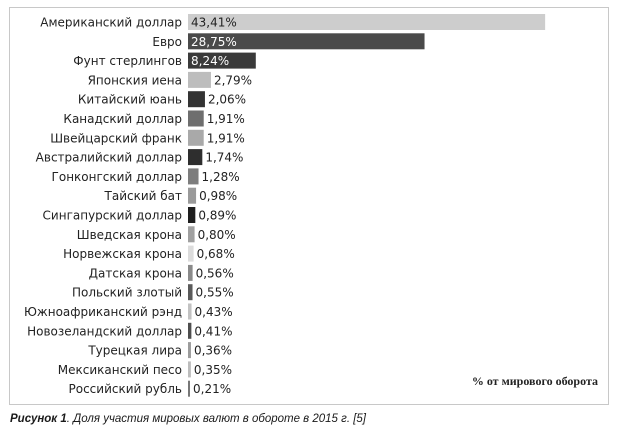 The image size is (618, 435). Describe the element at coordinates (104, 331) in the screenshot. I see `category-label: Новозеландский доллар` at that location.